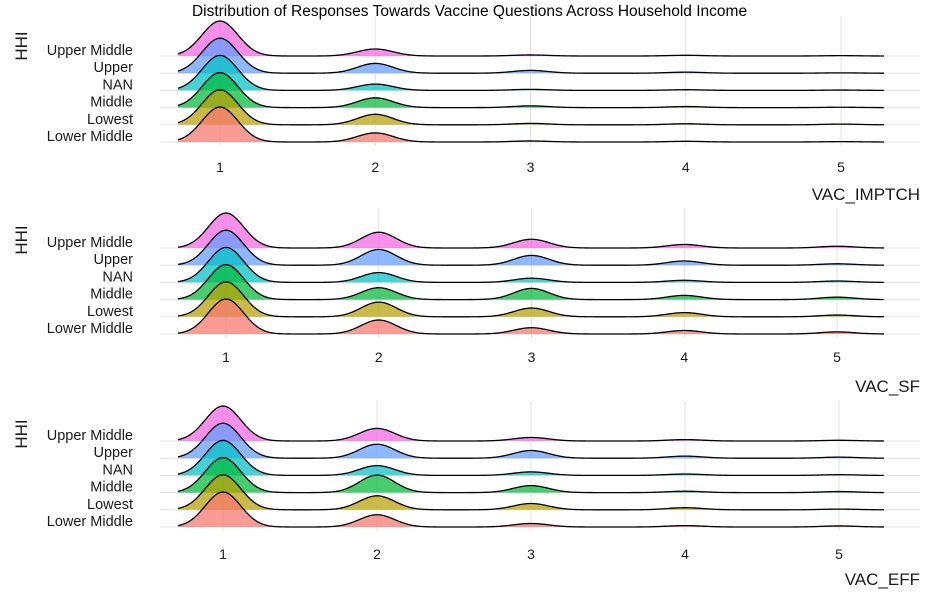  Describe the element at coordinates (882, 579) in the screenshot. I see `x-axis-label: VAC_EFF` at that location.